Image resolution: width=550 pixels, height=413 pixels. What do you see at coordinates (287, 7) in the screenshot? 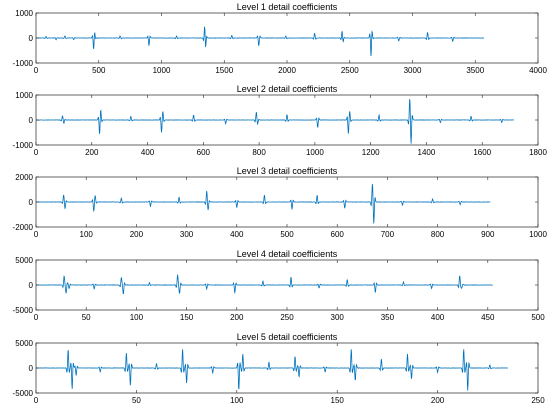
I see `subplot-title: Level 1 detail coefficients` at bounding box center [287, 7].